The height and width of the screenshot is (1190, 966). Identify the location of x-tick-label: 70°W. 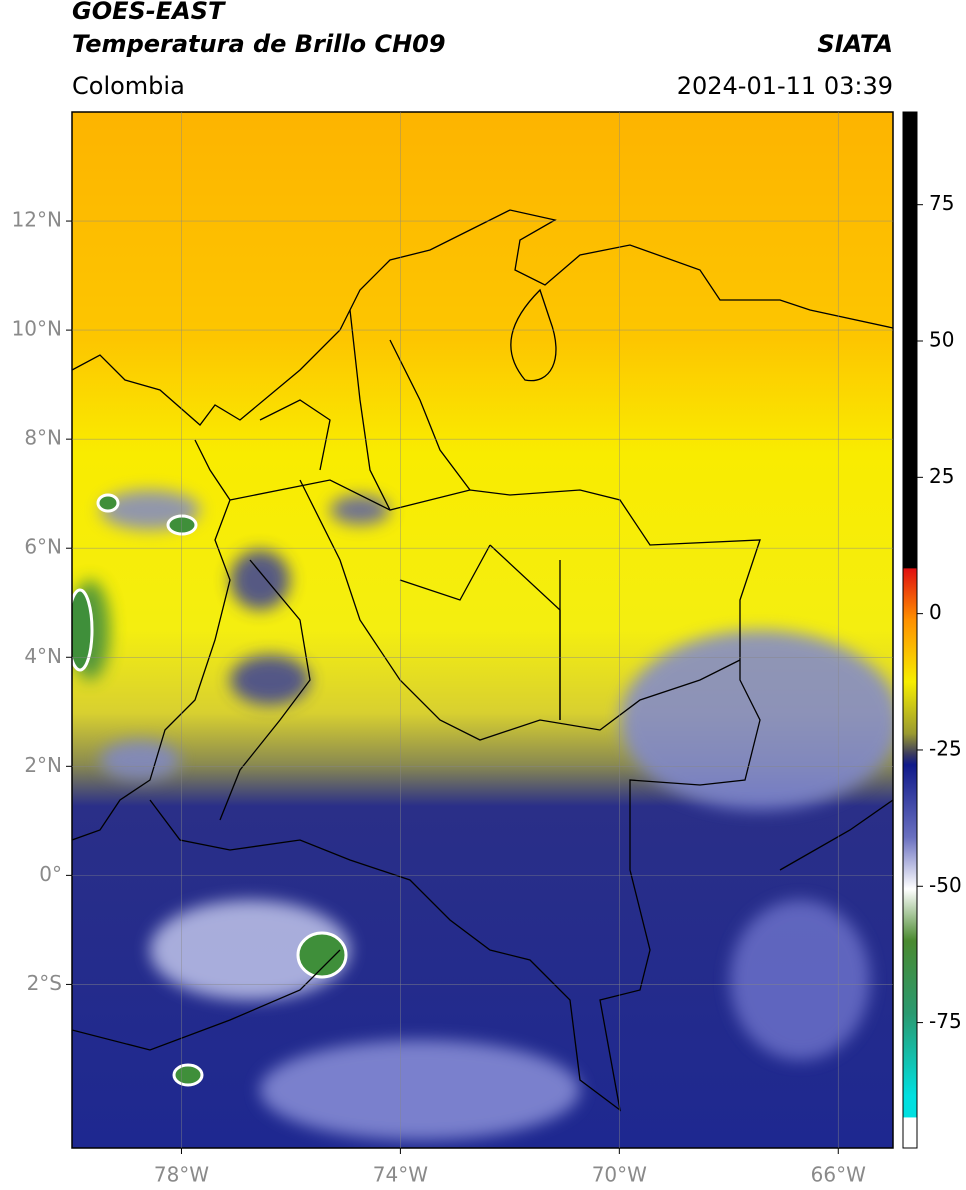
(619, 1175).